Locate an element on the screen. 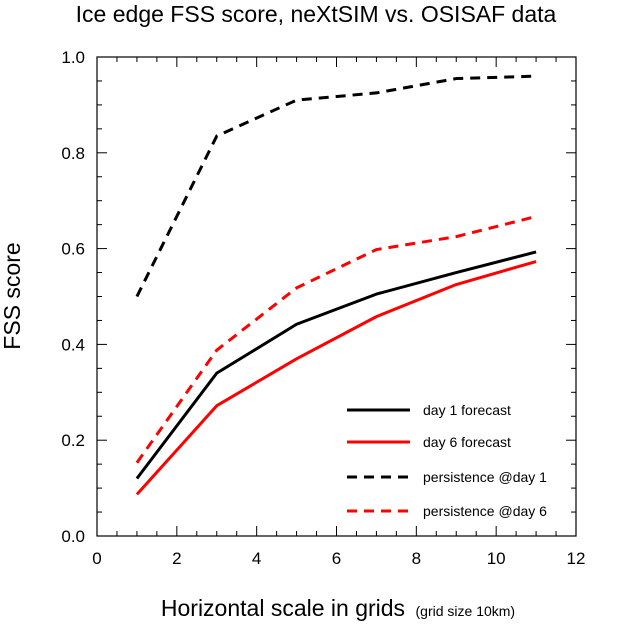 The width and height of the screenshot is (624, 630). x-tick-label: 2 is located at coordinates (176, 558).